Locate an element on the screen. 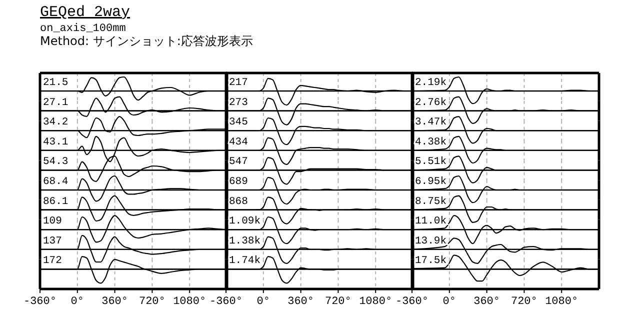  chart-title: 43.1 is located at coordinates (55, 142).